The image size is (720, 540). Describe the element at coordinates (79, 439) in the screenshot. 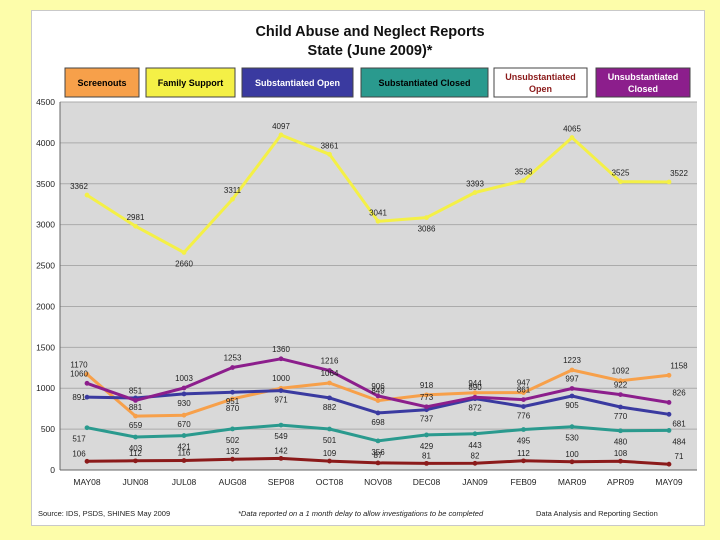

I see `data-label: 517` at that location.